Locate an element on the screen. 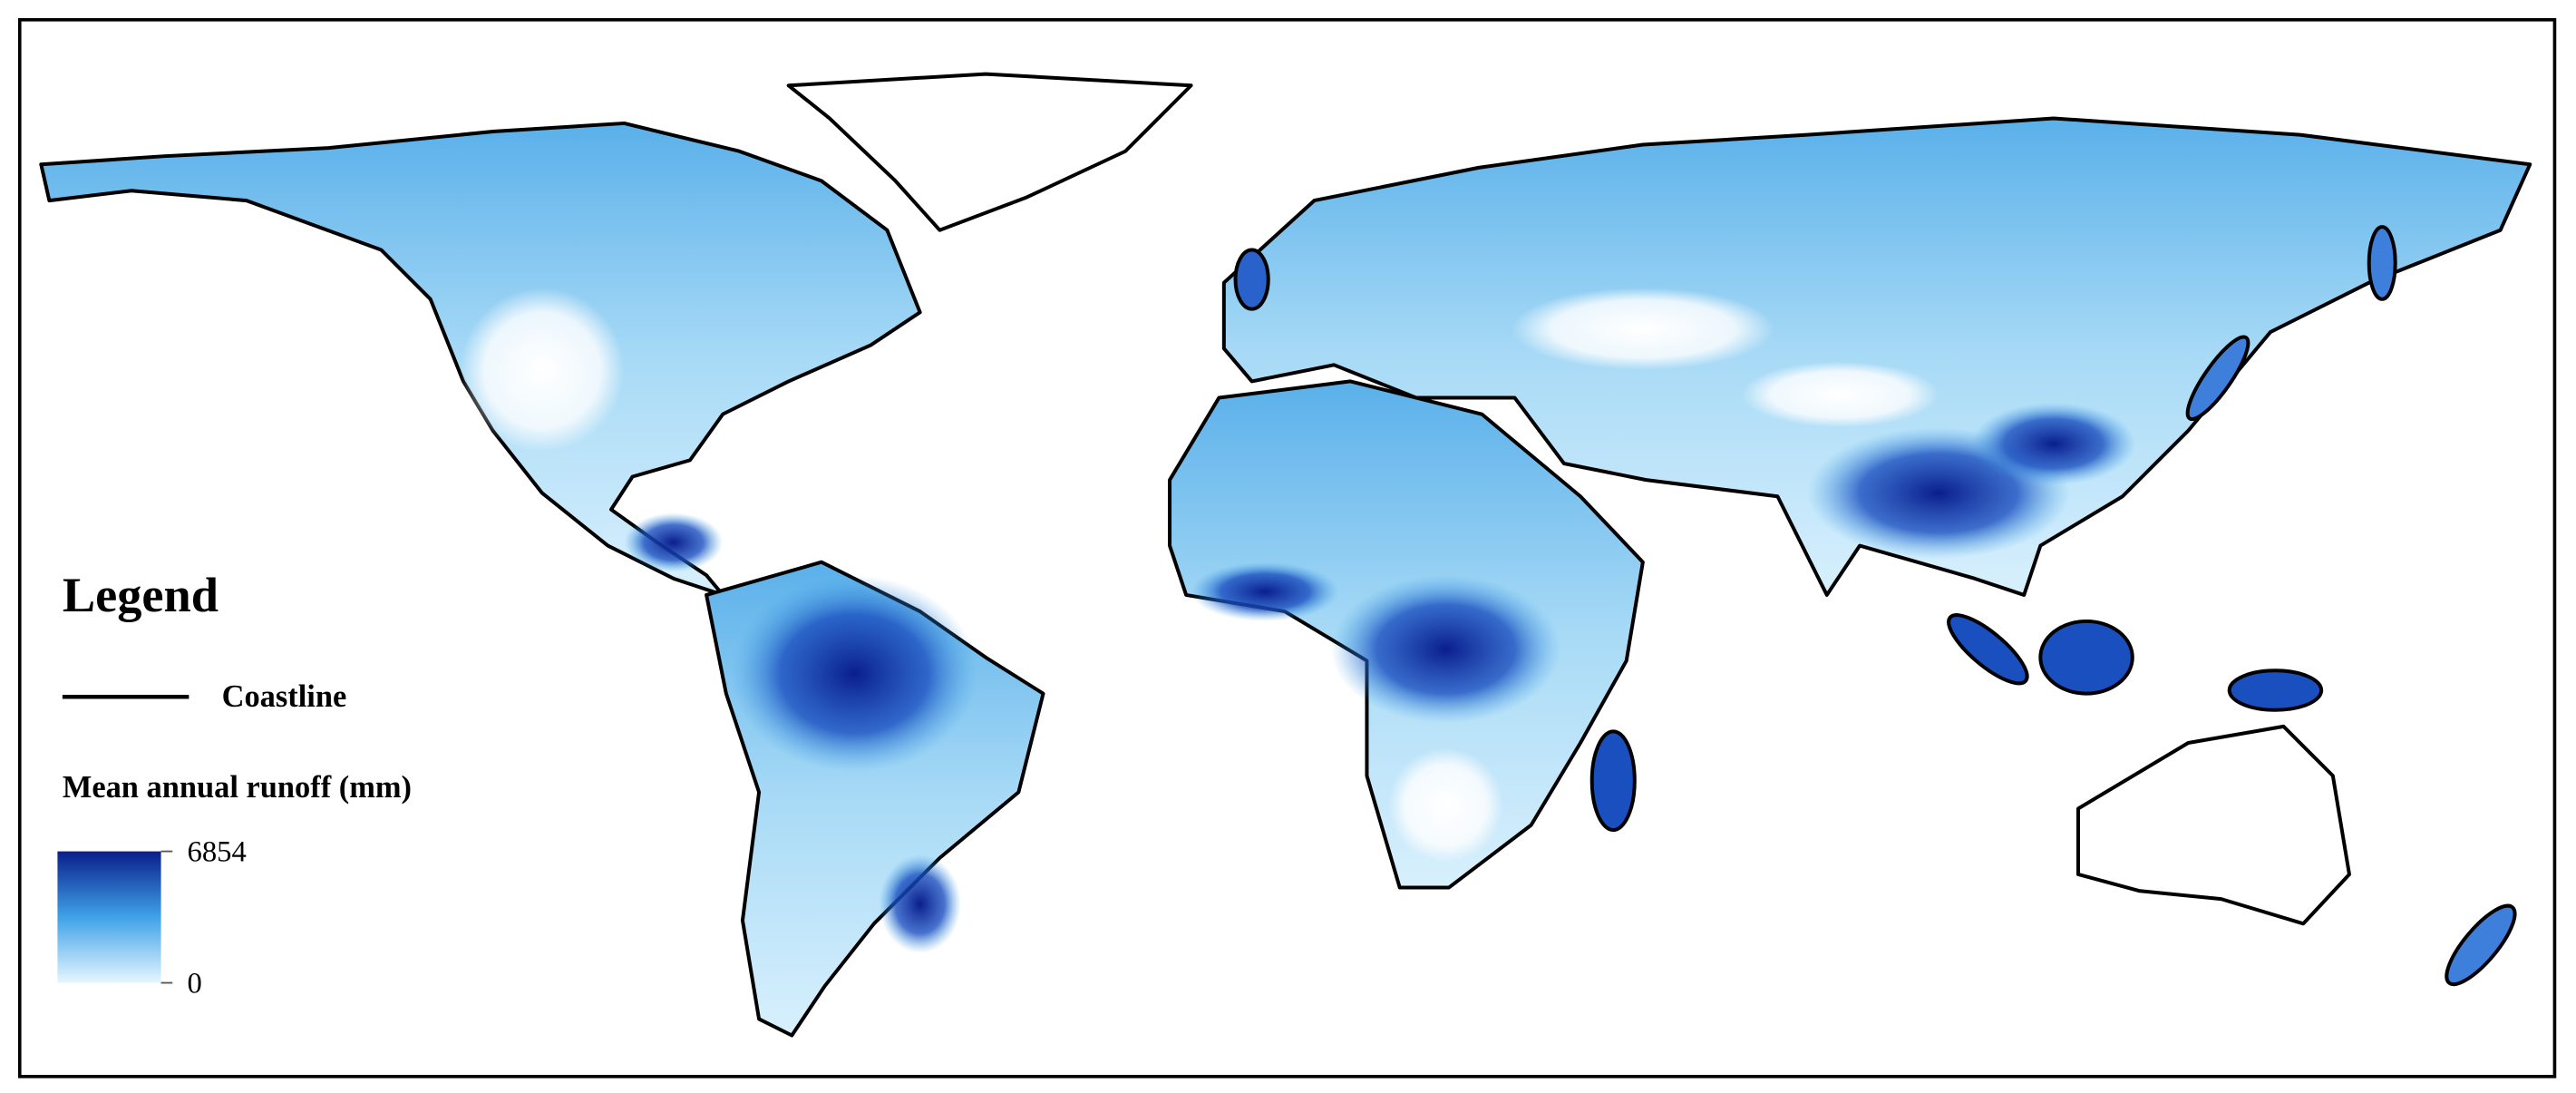 This screenshot has width=2576, height=1093. colorbar-title: Mean annual runoff (mm) is located at coordinates (237, 787).